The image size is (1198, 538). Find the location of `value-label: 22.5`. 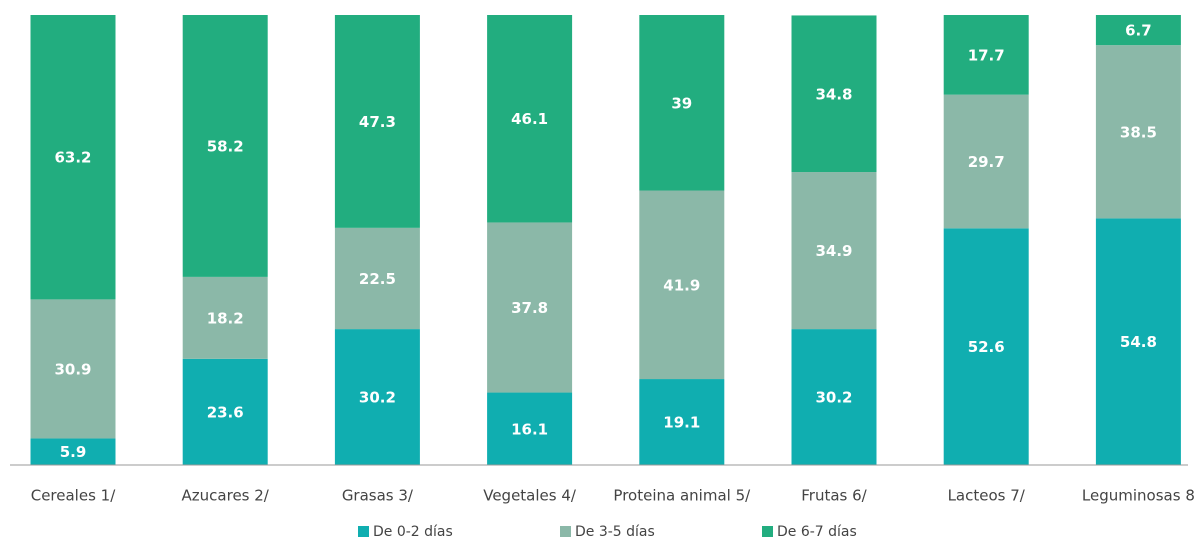

value-label: 22.5 is located at coordinates (377, 279).